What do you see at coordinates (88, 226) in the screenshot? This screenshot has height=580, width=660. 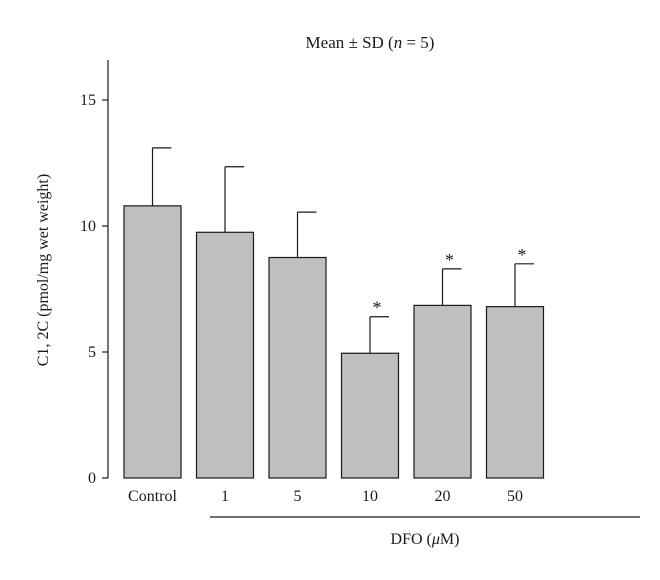 I see `y-tick-label: 10` at bounding box center [88, 226].